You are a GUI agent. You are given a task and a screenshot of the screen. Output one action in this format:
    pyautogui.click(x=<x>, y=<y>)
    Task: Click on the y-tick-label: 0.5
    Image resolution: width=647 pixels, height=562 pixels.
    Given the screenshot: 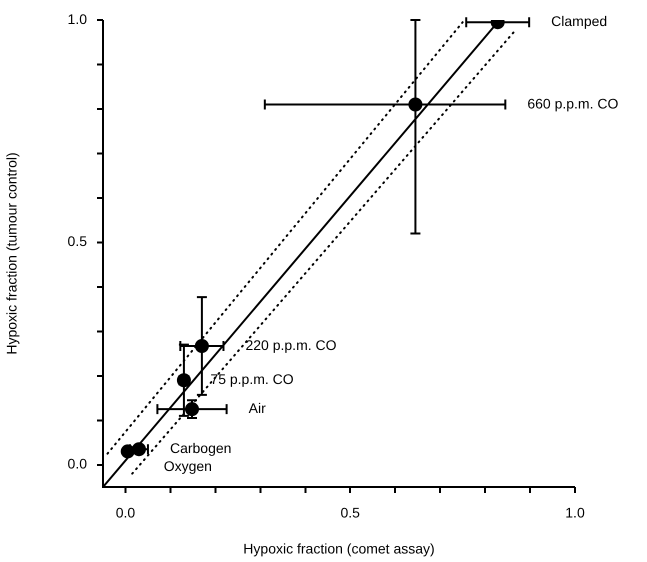 What is the action you would take?
    pyautogui.click(x=78, y=241)
    